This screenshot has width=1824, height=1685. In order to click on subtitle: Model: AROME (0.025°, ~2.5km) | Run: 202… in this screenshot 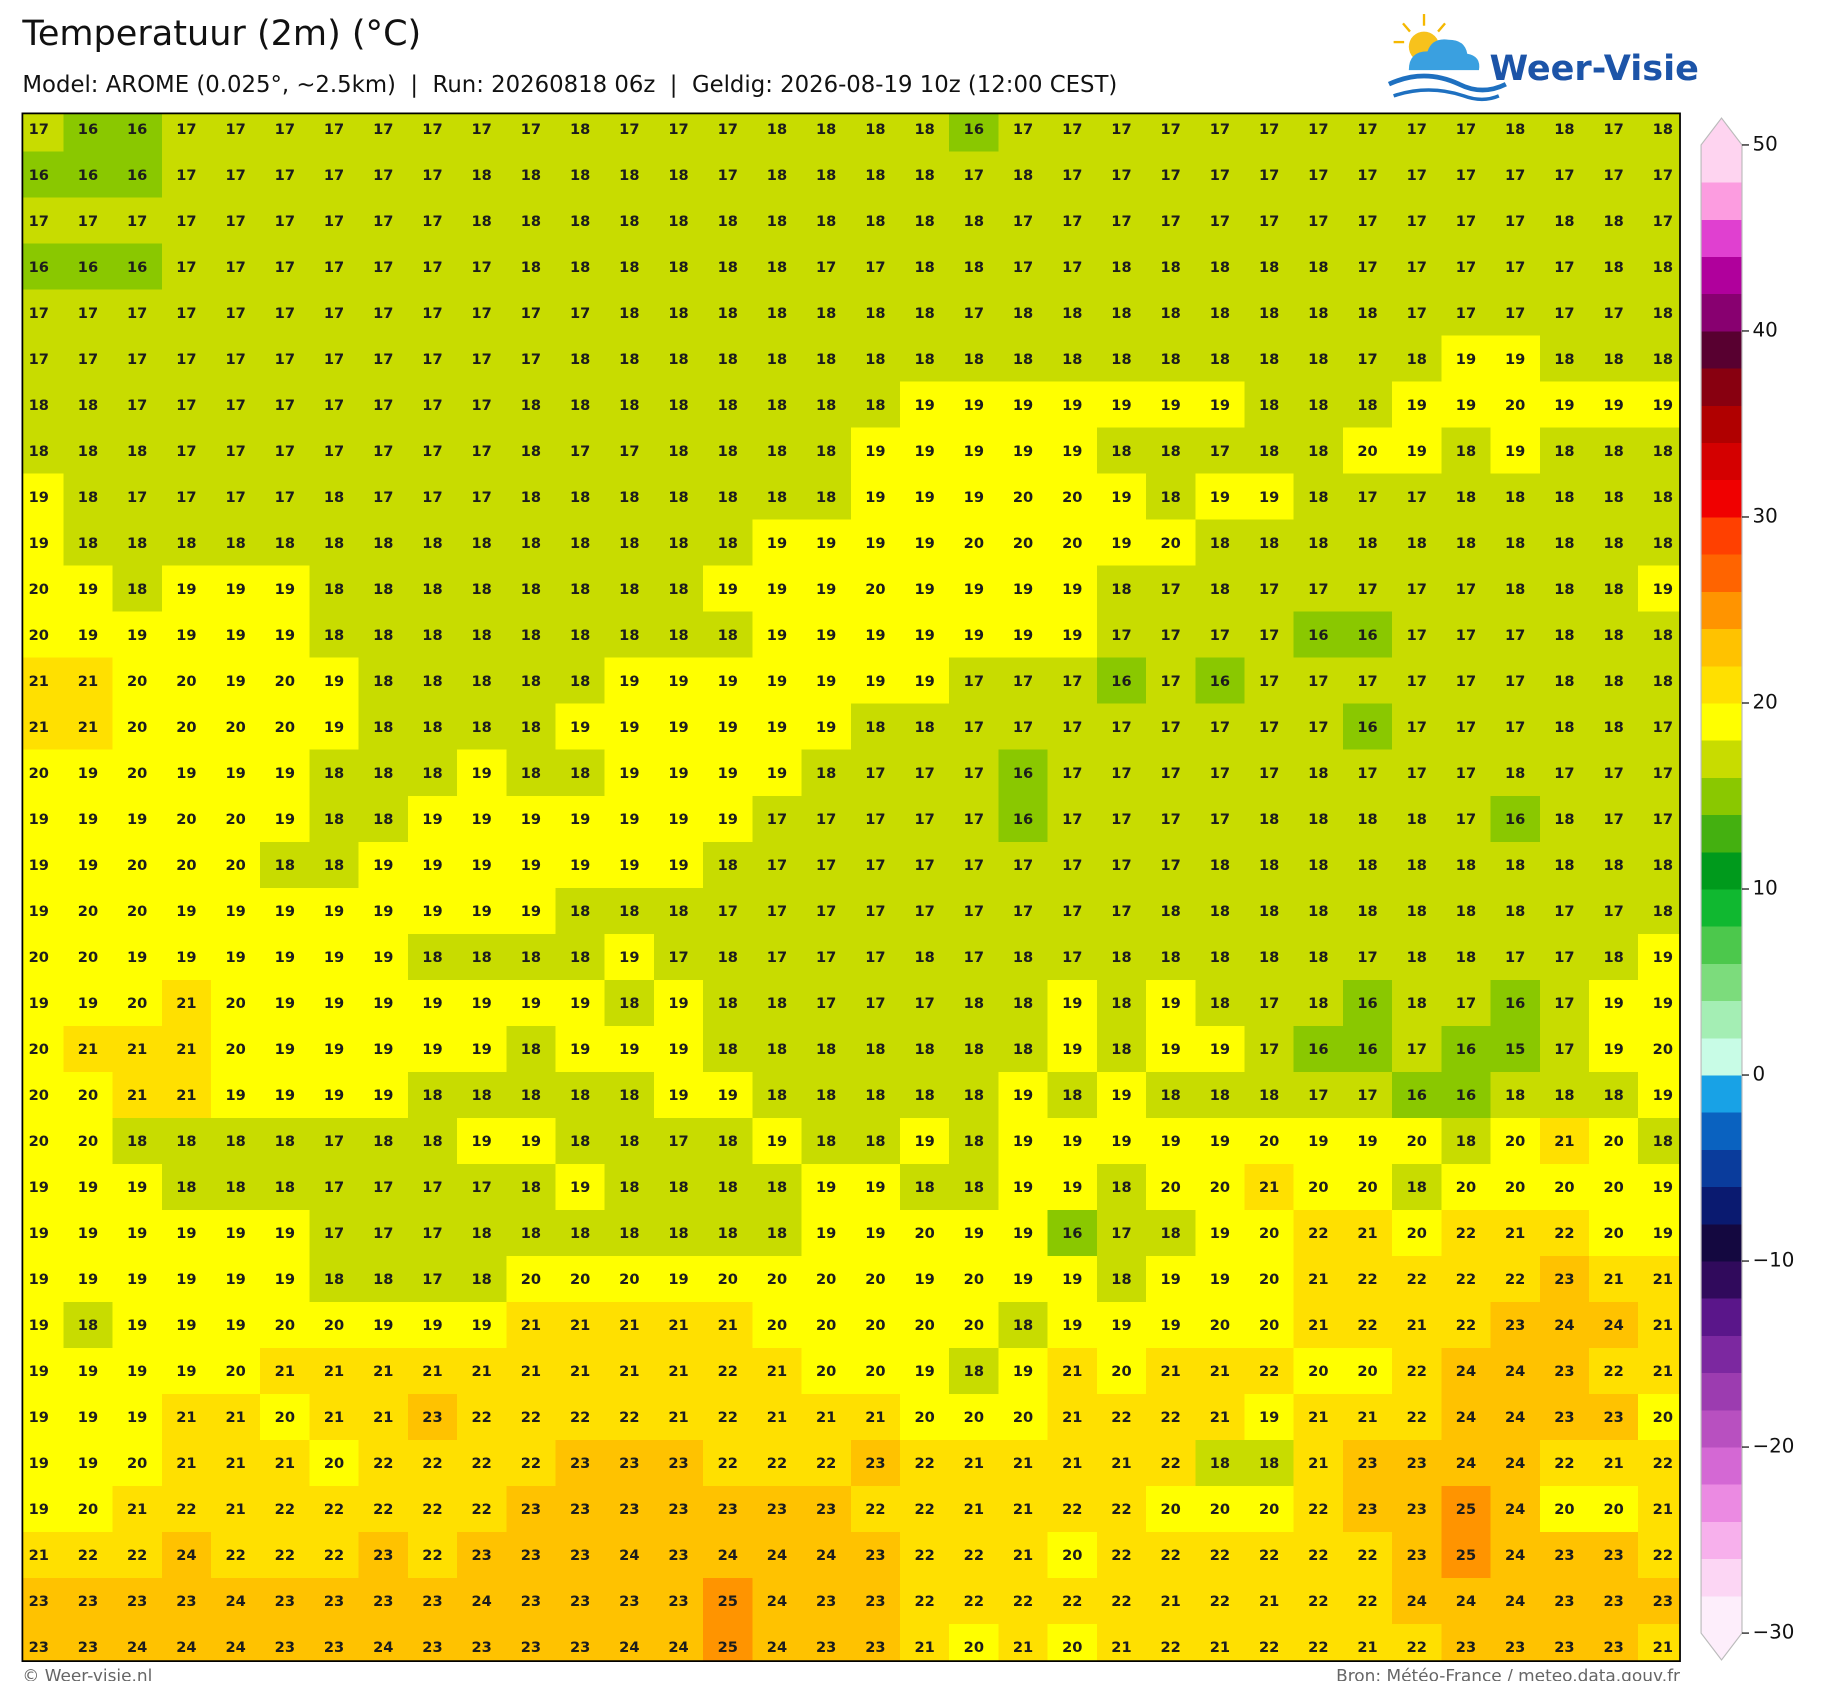, I will do `click(569, 85)`.